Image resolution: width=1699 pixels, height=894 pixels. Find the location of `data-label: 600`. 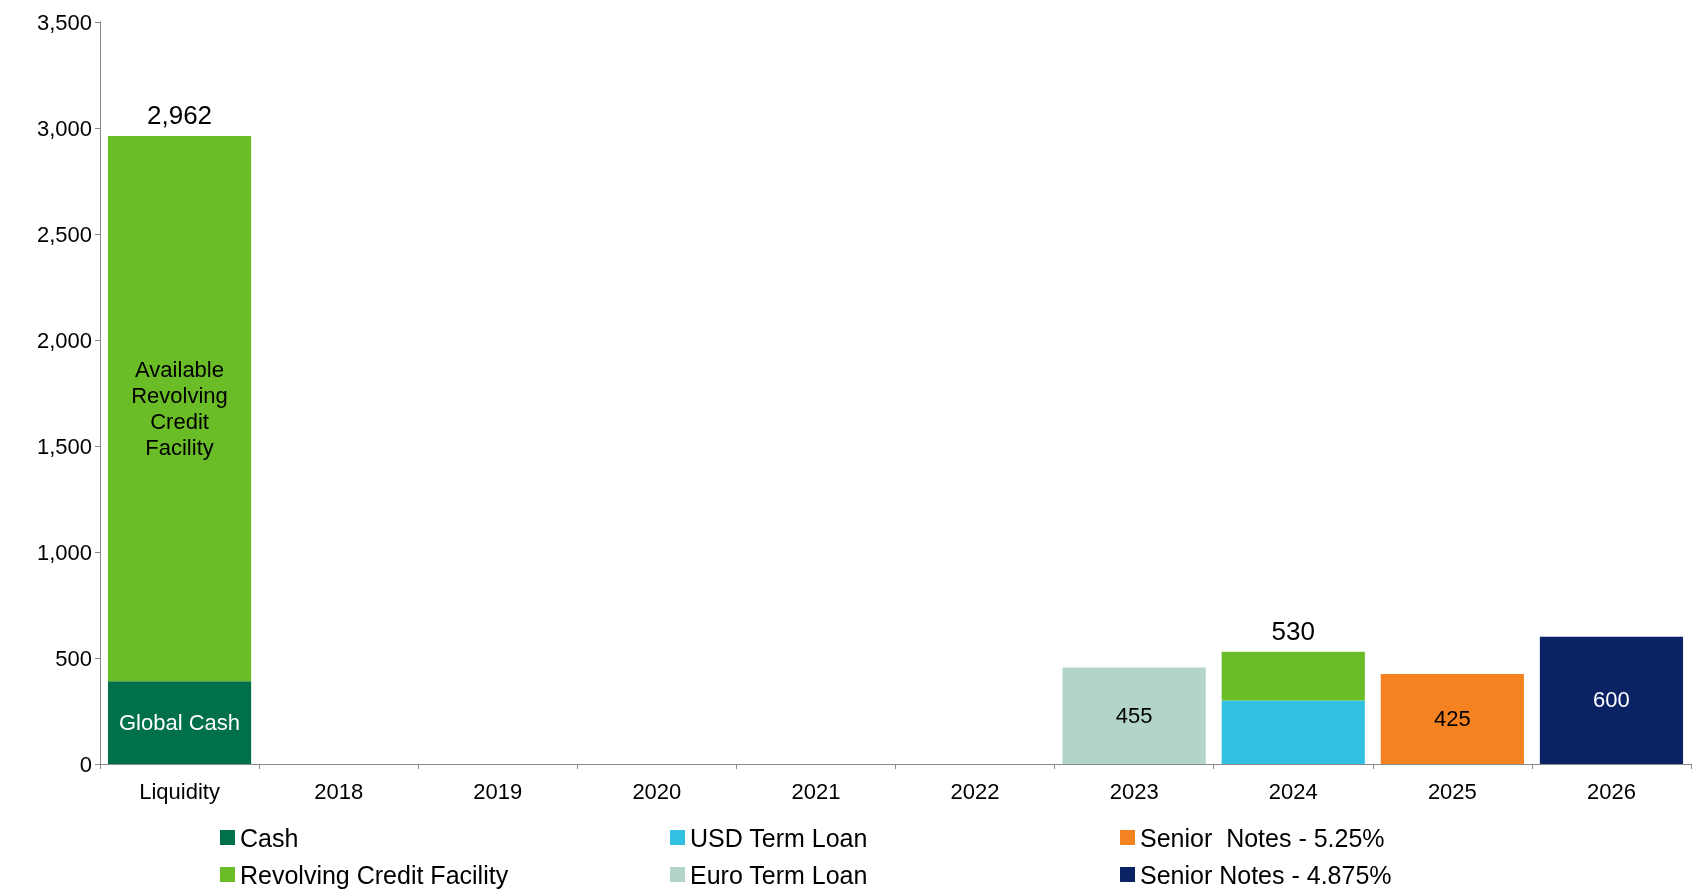

data-label: 600 is located at coordinates (1611, 700).